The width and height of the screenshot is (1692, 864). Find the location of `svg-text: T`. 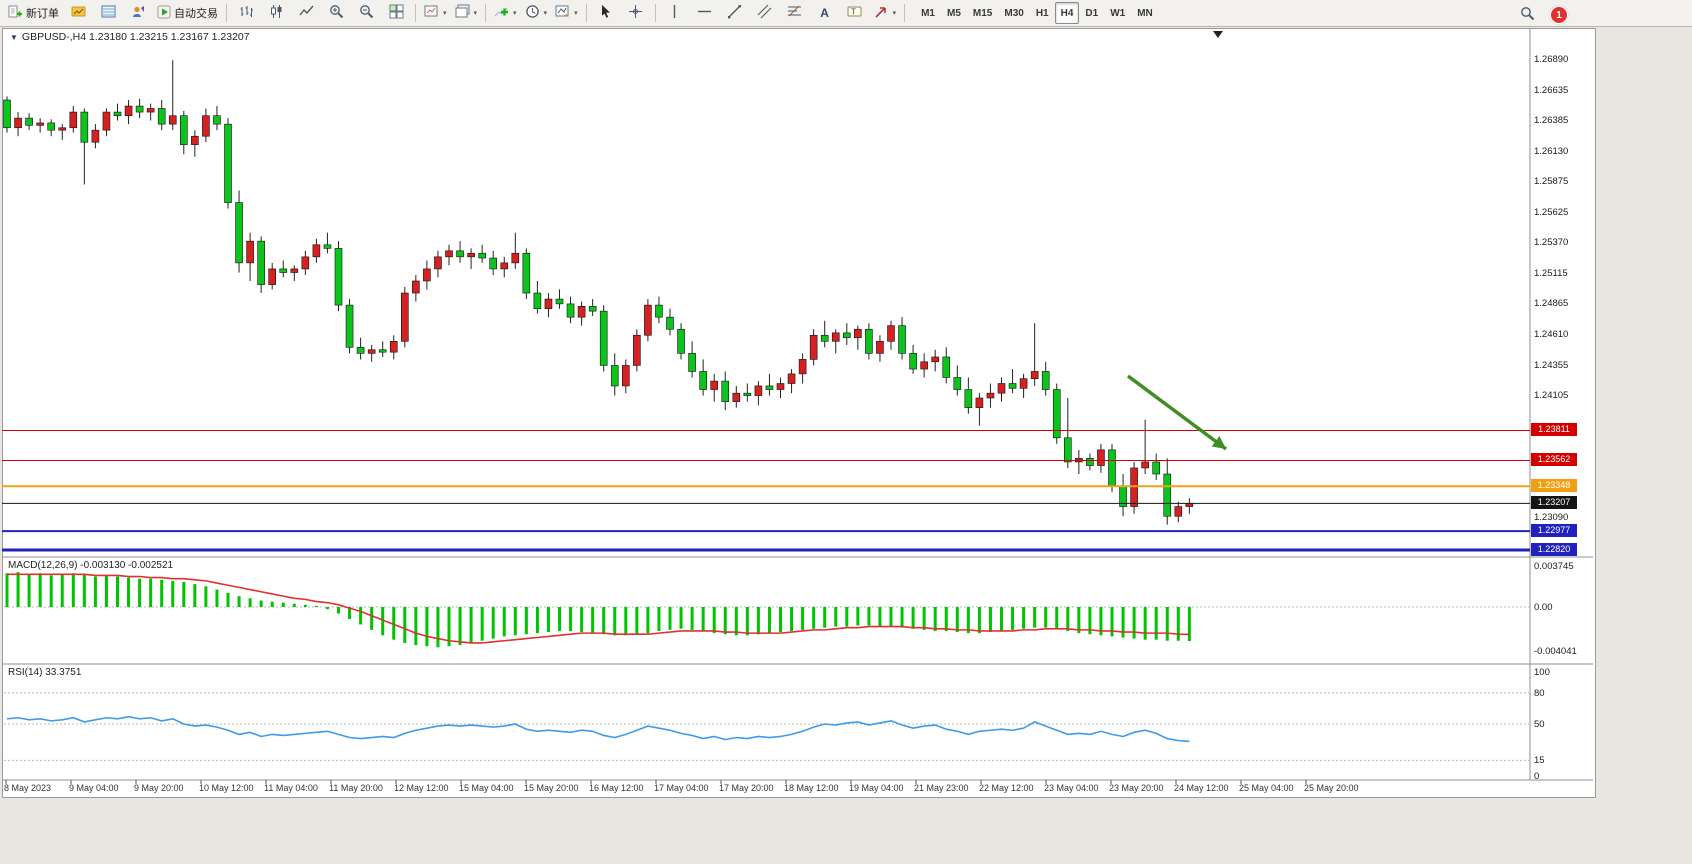

svg-text: T is located at coordinates (853, 12).